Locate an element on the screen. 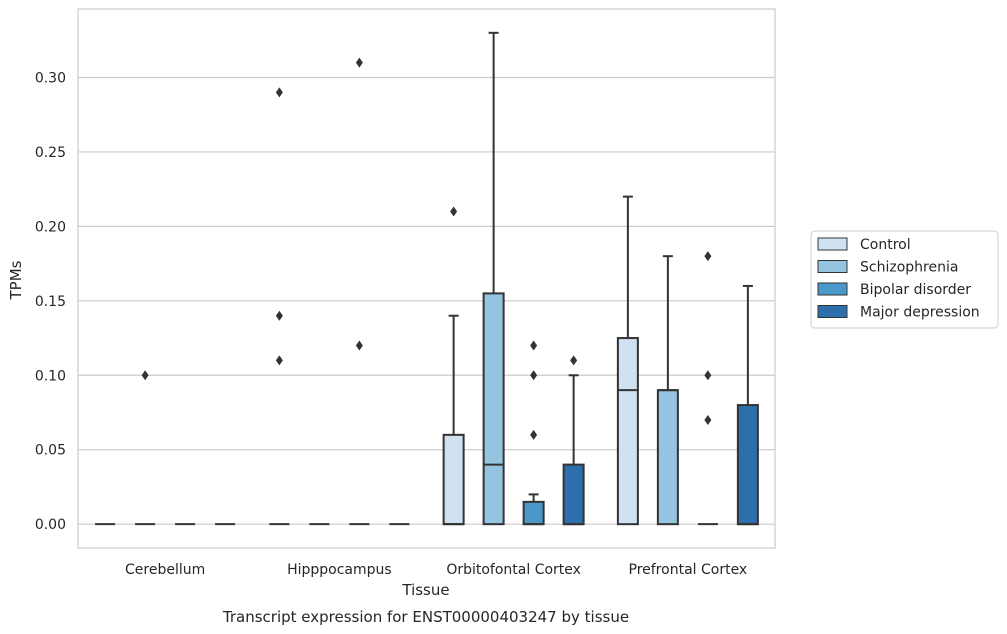 The width and height of the screenshot is (1007, 634). x-tick-label: Orbitofontal Cortex is located at coordinates (513, 570).